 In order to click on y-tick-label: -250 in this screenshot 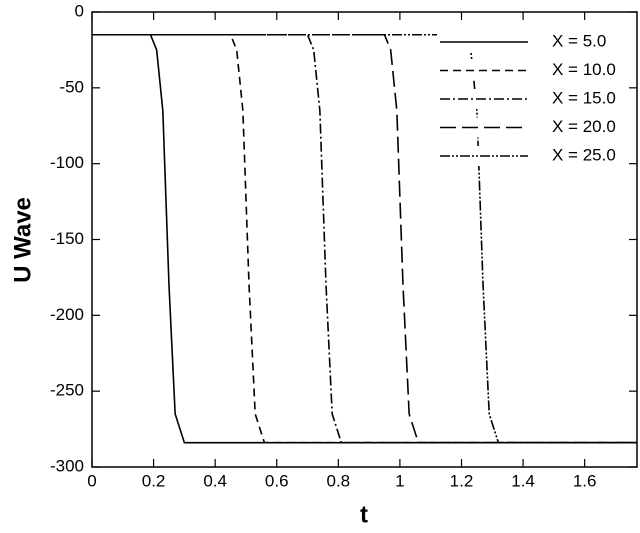, I will do `click(67, 390)`.